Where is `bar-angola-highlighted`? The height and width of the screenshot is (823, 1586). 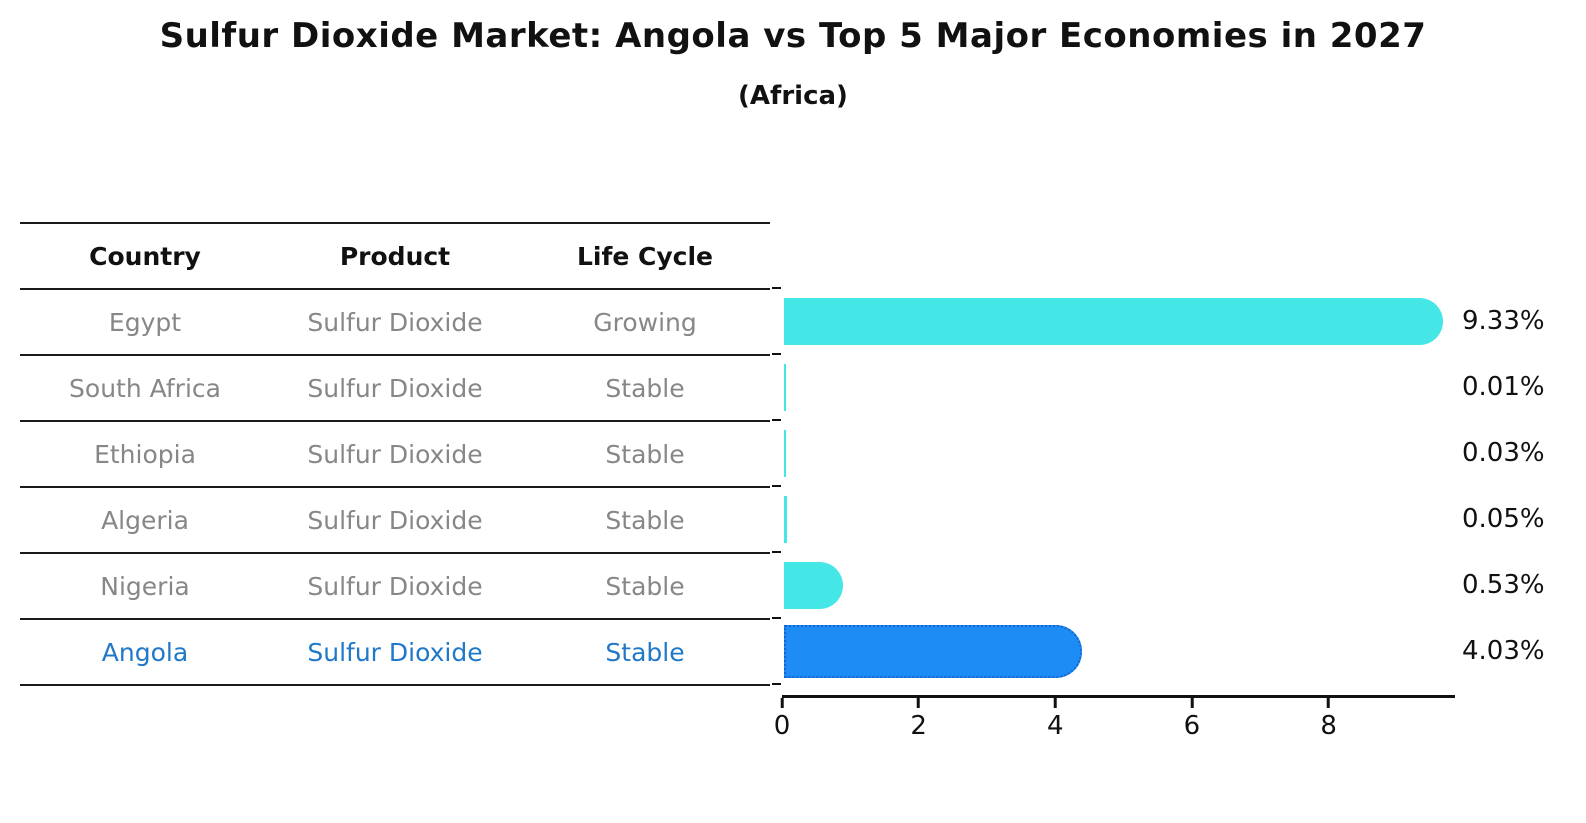 bar-angola-highlighted is located at coordinates (933, 651).